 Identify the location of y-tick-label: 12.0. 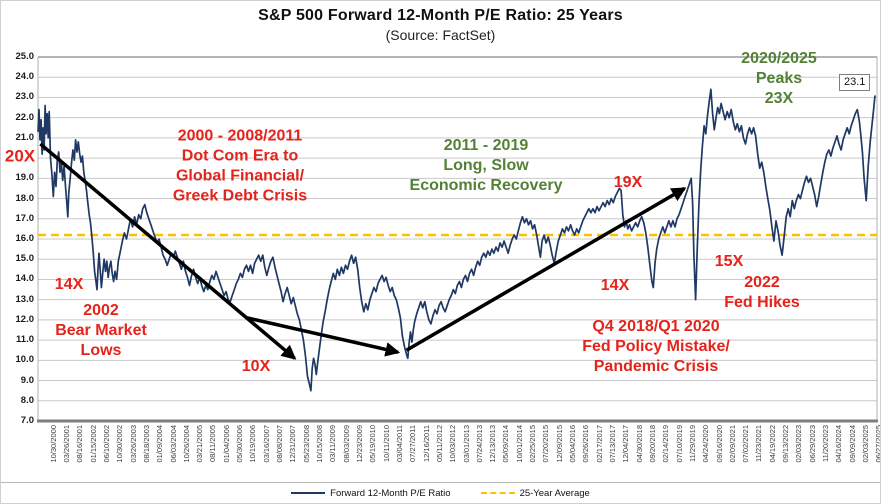
(25, 319).